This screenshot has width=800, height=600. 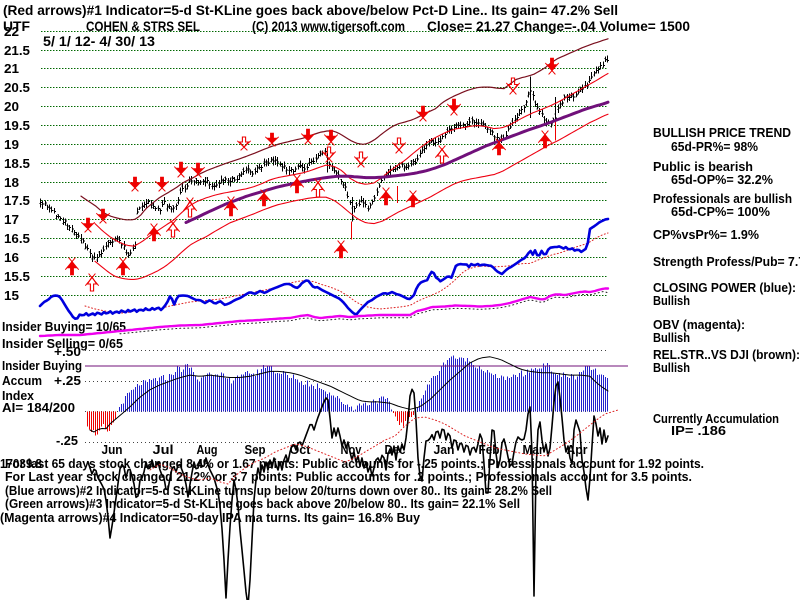 What do you see at coordinates (533, 450) in the screenshot?
I see `svg-text: Mar` at bounding box center [533, 450].